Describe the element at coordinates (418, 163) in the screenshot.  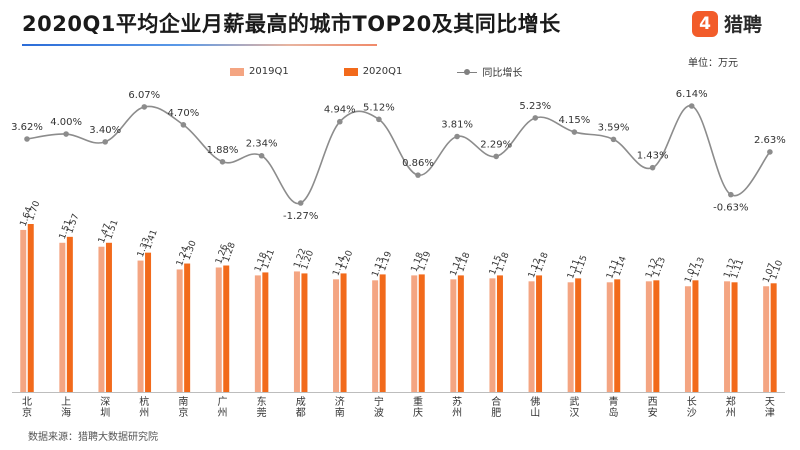
I see `growth-label: 0.86%` at that location.